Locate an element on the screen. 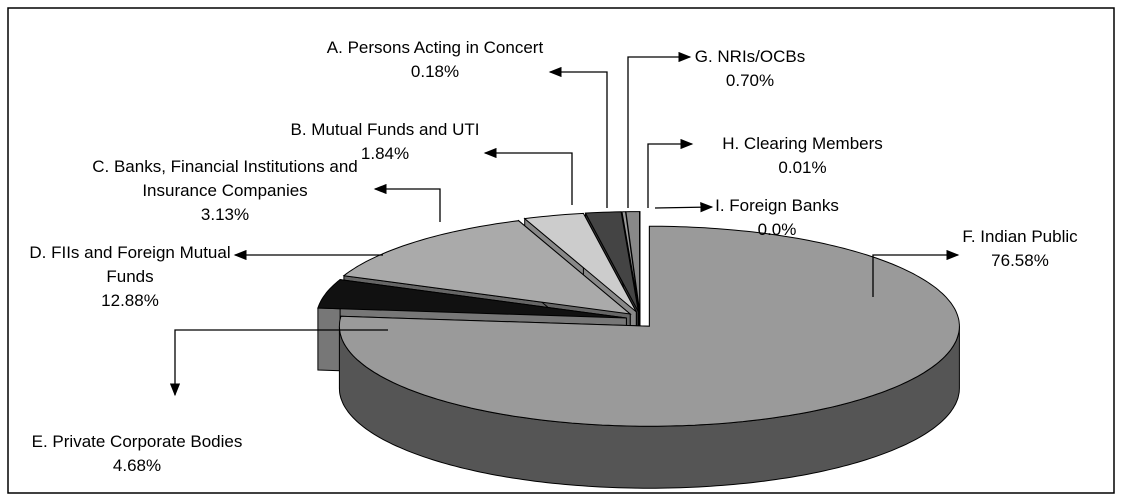 The height and width of the screenshot is (502, 1123). category-label: D. FIIs and Foreign Mutual Funds is located at coordinates (130, 264).